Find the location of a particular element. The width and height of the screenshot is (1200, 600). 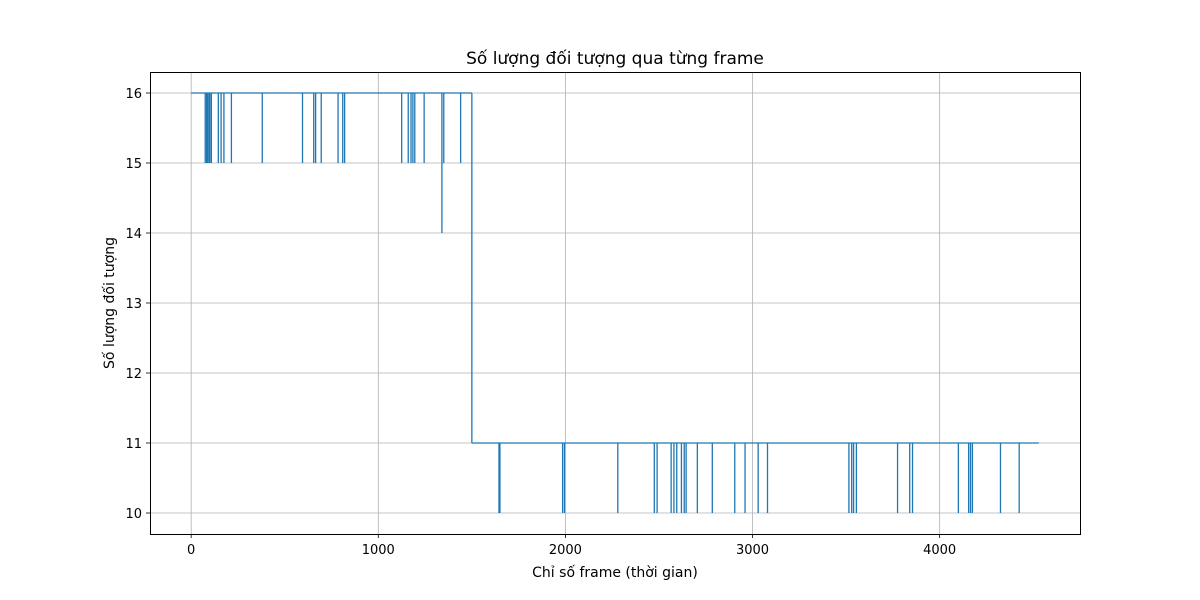

chart-title: Số lượng đối tượng qua từng frame is located at coordinates (615, 58).